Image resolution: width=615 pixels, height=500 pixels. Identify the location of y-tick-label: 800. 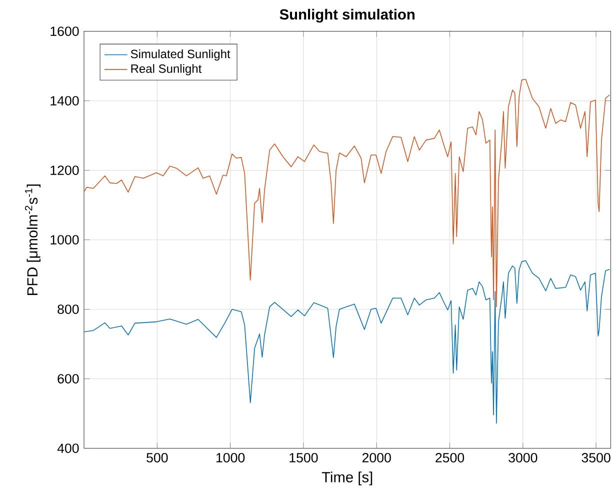
(68, 309).